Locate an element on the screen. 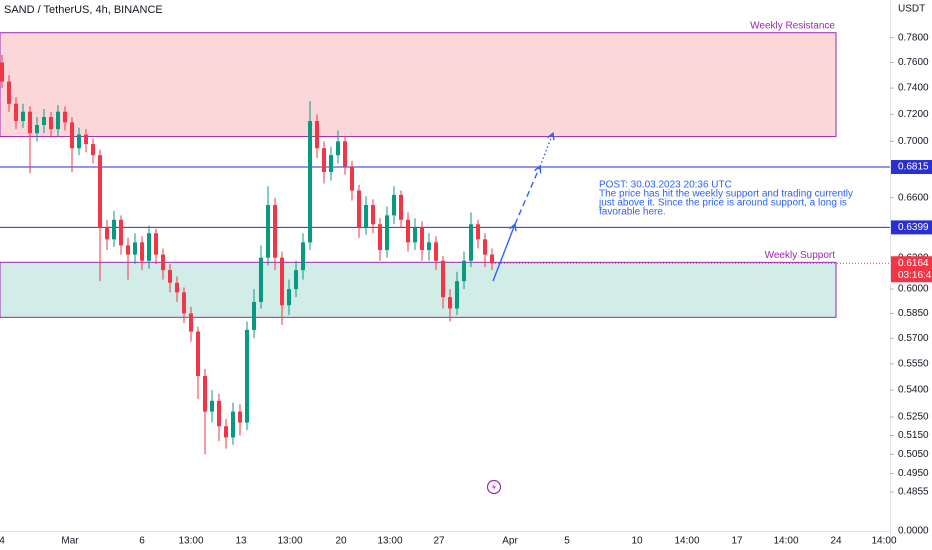  y-tick-label: 0.7800 is located at coordinates (913, 37).